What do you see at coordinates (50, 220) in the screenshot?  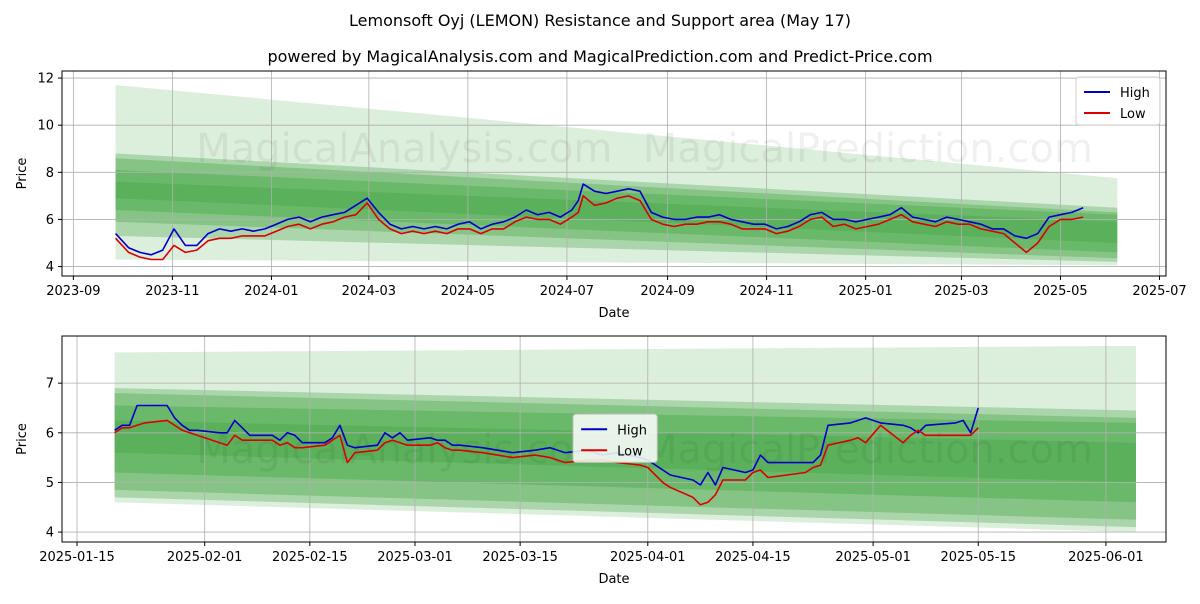 I see `top-y-tick-label-1: 6` at bounding box center [50, 220].